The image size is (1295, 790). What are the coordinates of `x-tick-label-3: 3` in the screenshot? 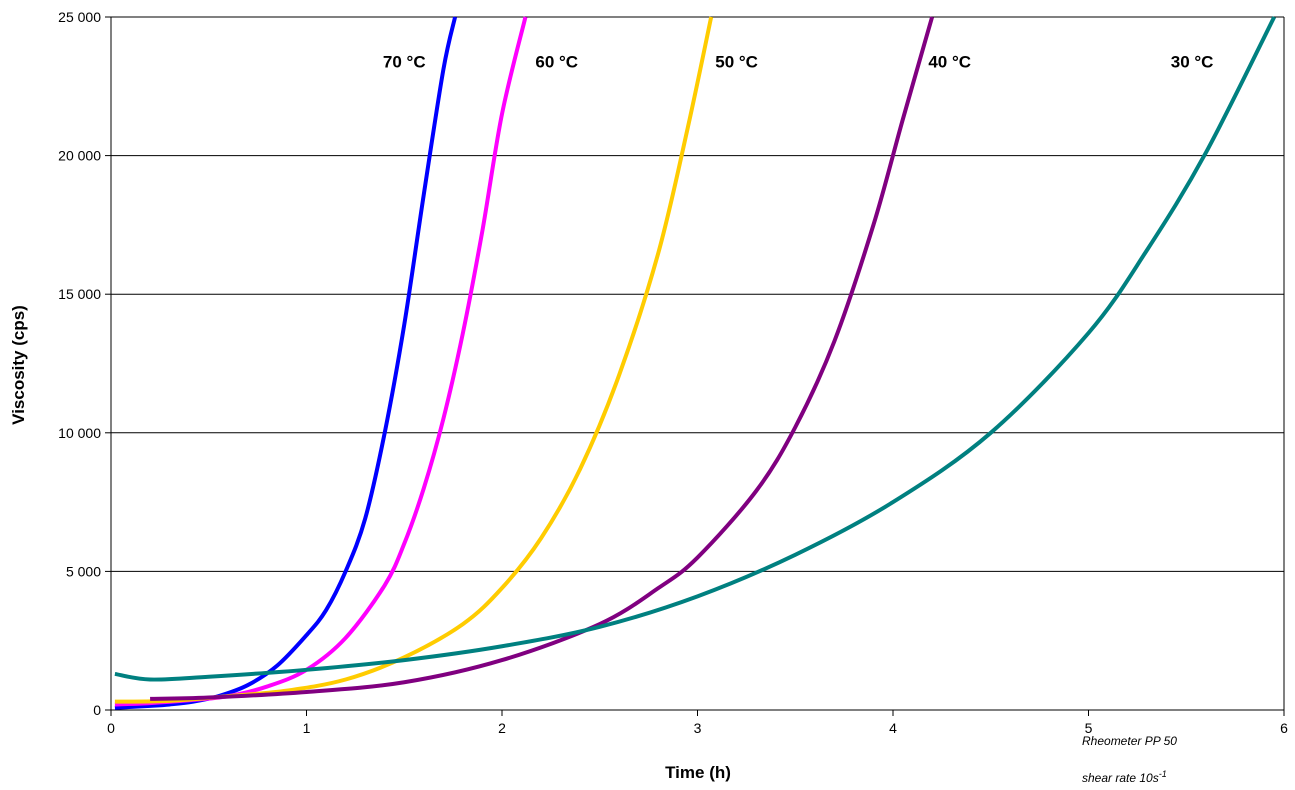 It's located at (698, 728).